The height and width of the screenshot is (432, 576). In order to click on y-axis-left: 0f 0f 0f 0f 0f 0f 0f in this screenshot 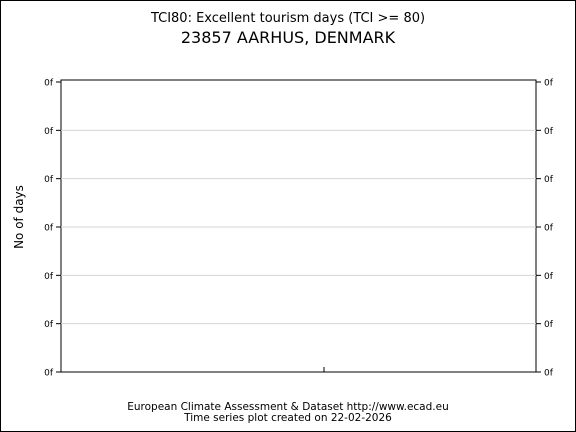, I will do `click(52, 229)`.